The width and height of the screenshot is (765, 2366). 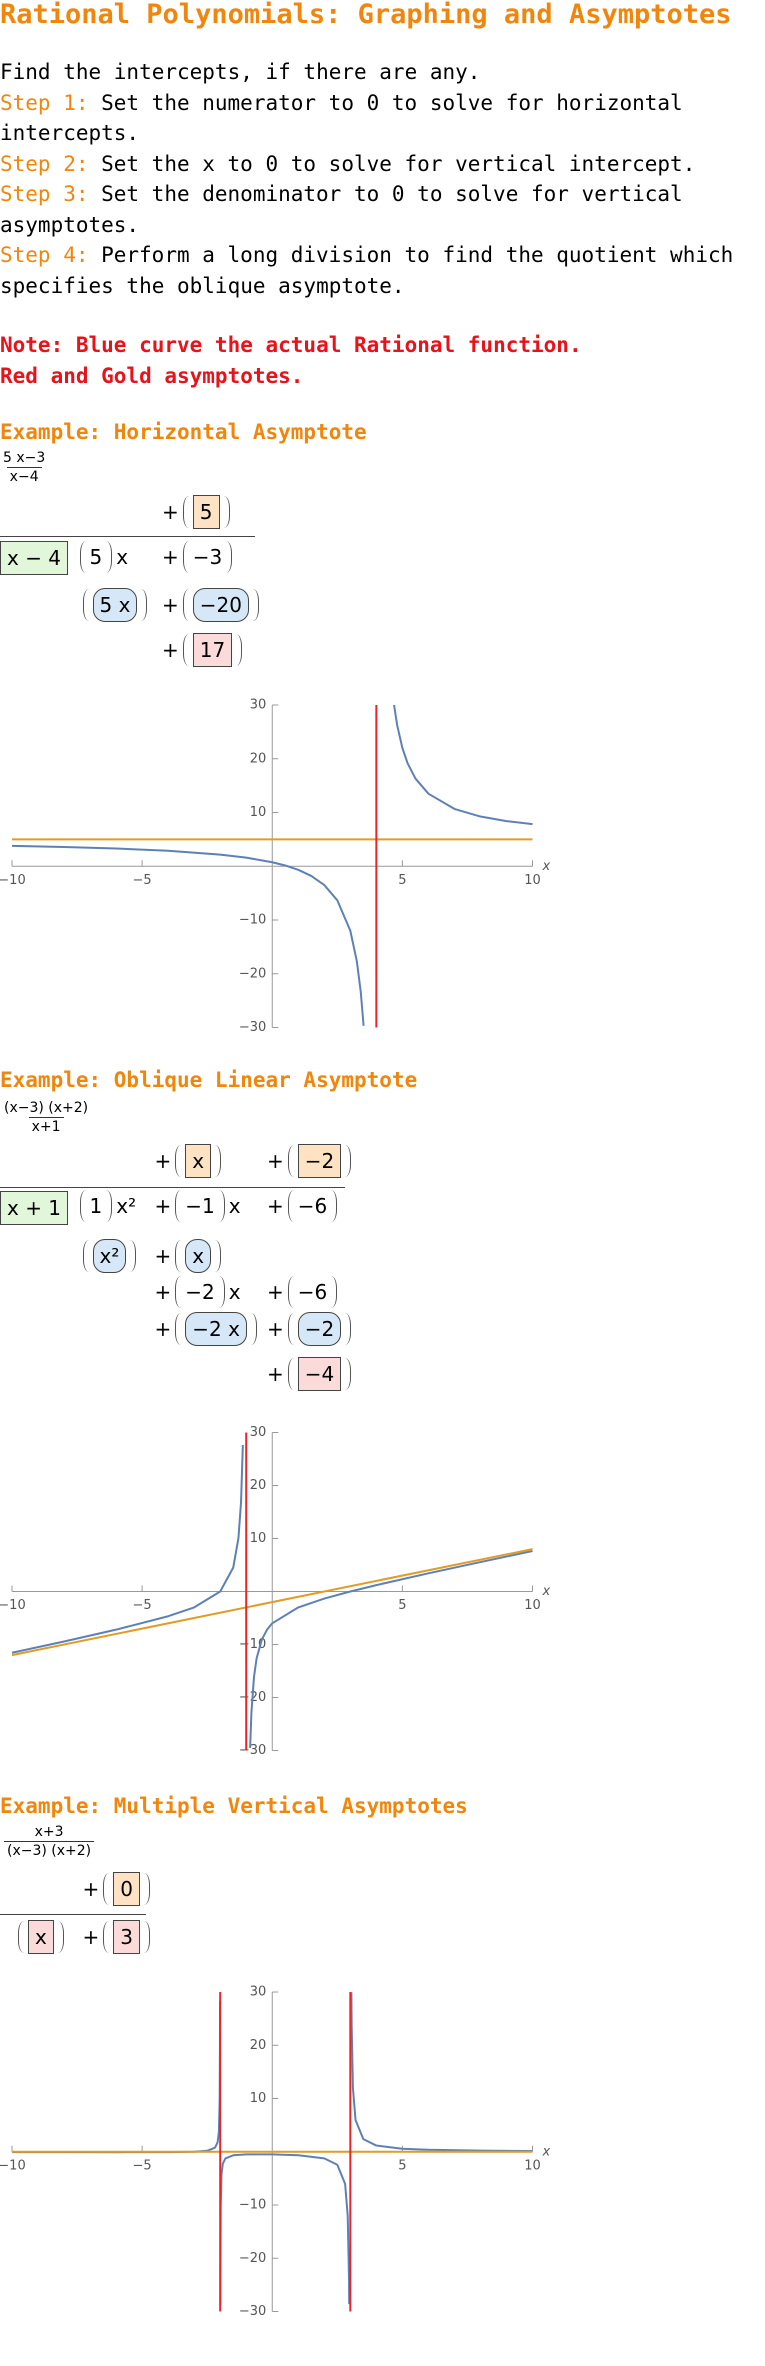 What do you see at coordinates (126, 1936) in the screenshot?
I see `term: 3` at bounding box center [126, 1936].